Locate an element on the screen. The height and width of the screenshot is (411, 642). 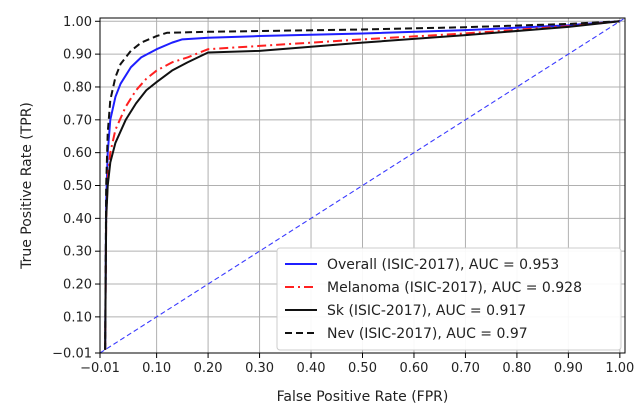
y-tick-label: 0.90 is located at coordinates (77, 55).